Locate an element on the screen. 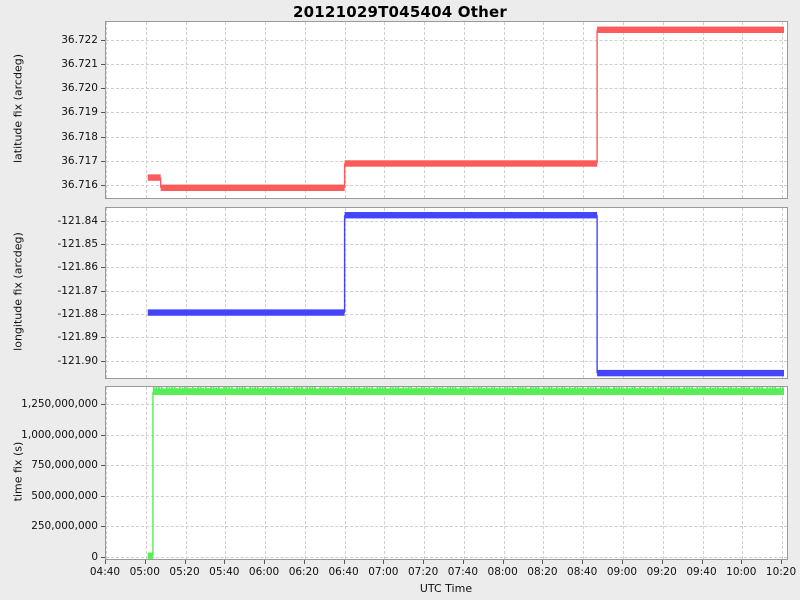  y-tick-label: -121.87 is located at coordinates (77, 290).